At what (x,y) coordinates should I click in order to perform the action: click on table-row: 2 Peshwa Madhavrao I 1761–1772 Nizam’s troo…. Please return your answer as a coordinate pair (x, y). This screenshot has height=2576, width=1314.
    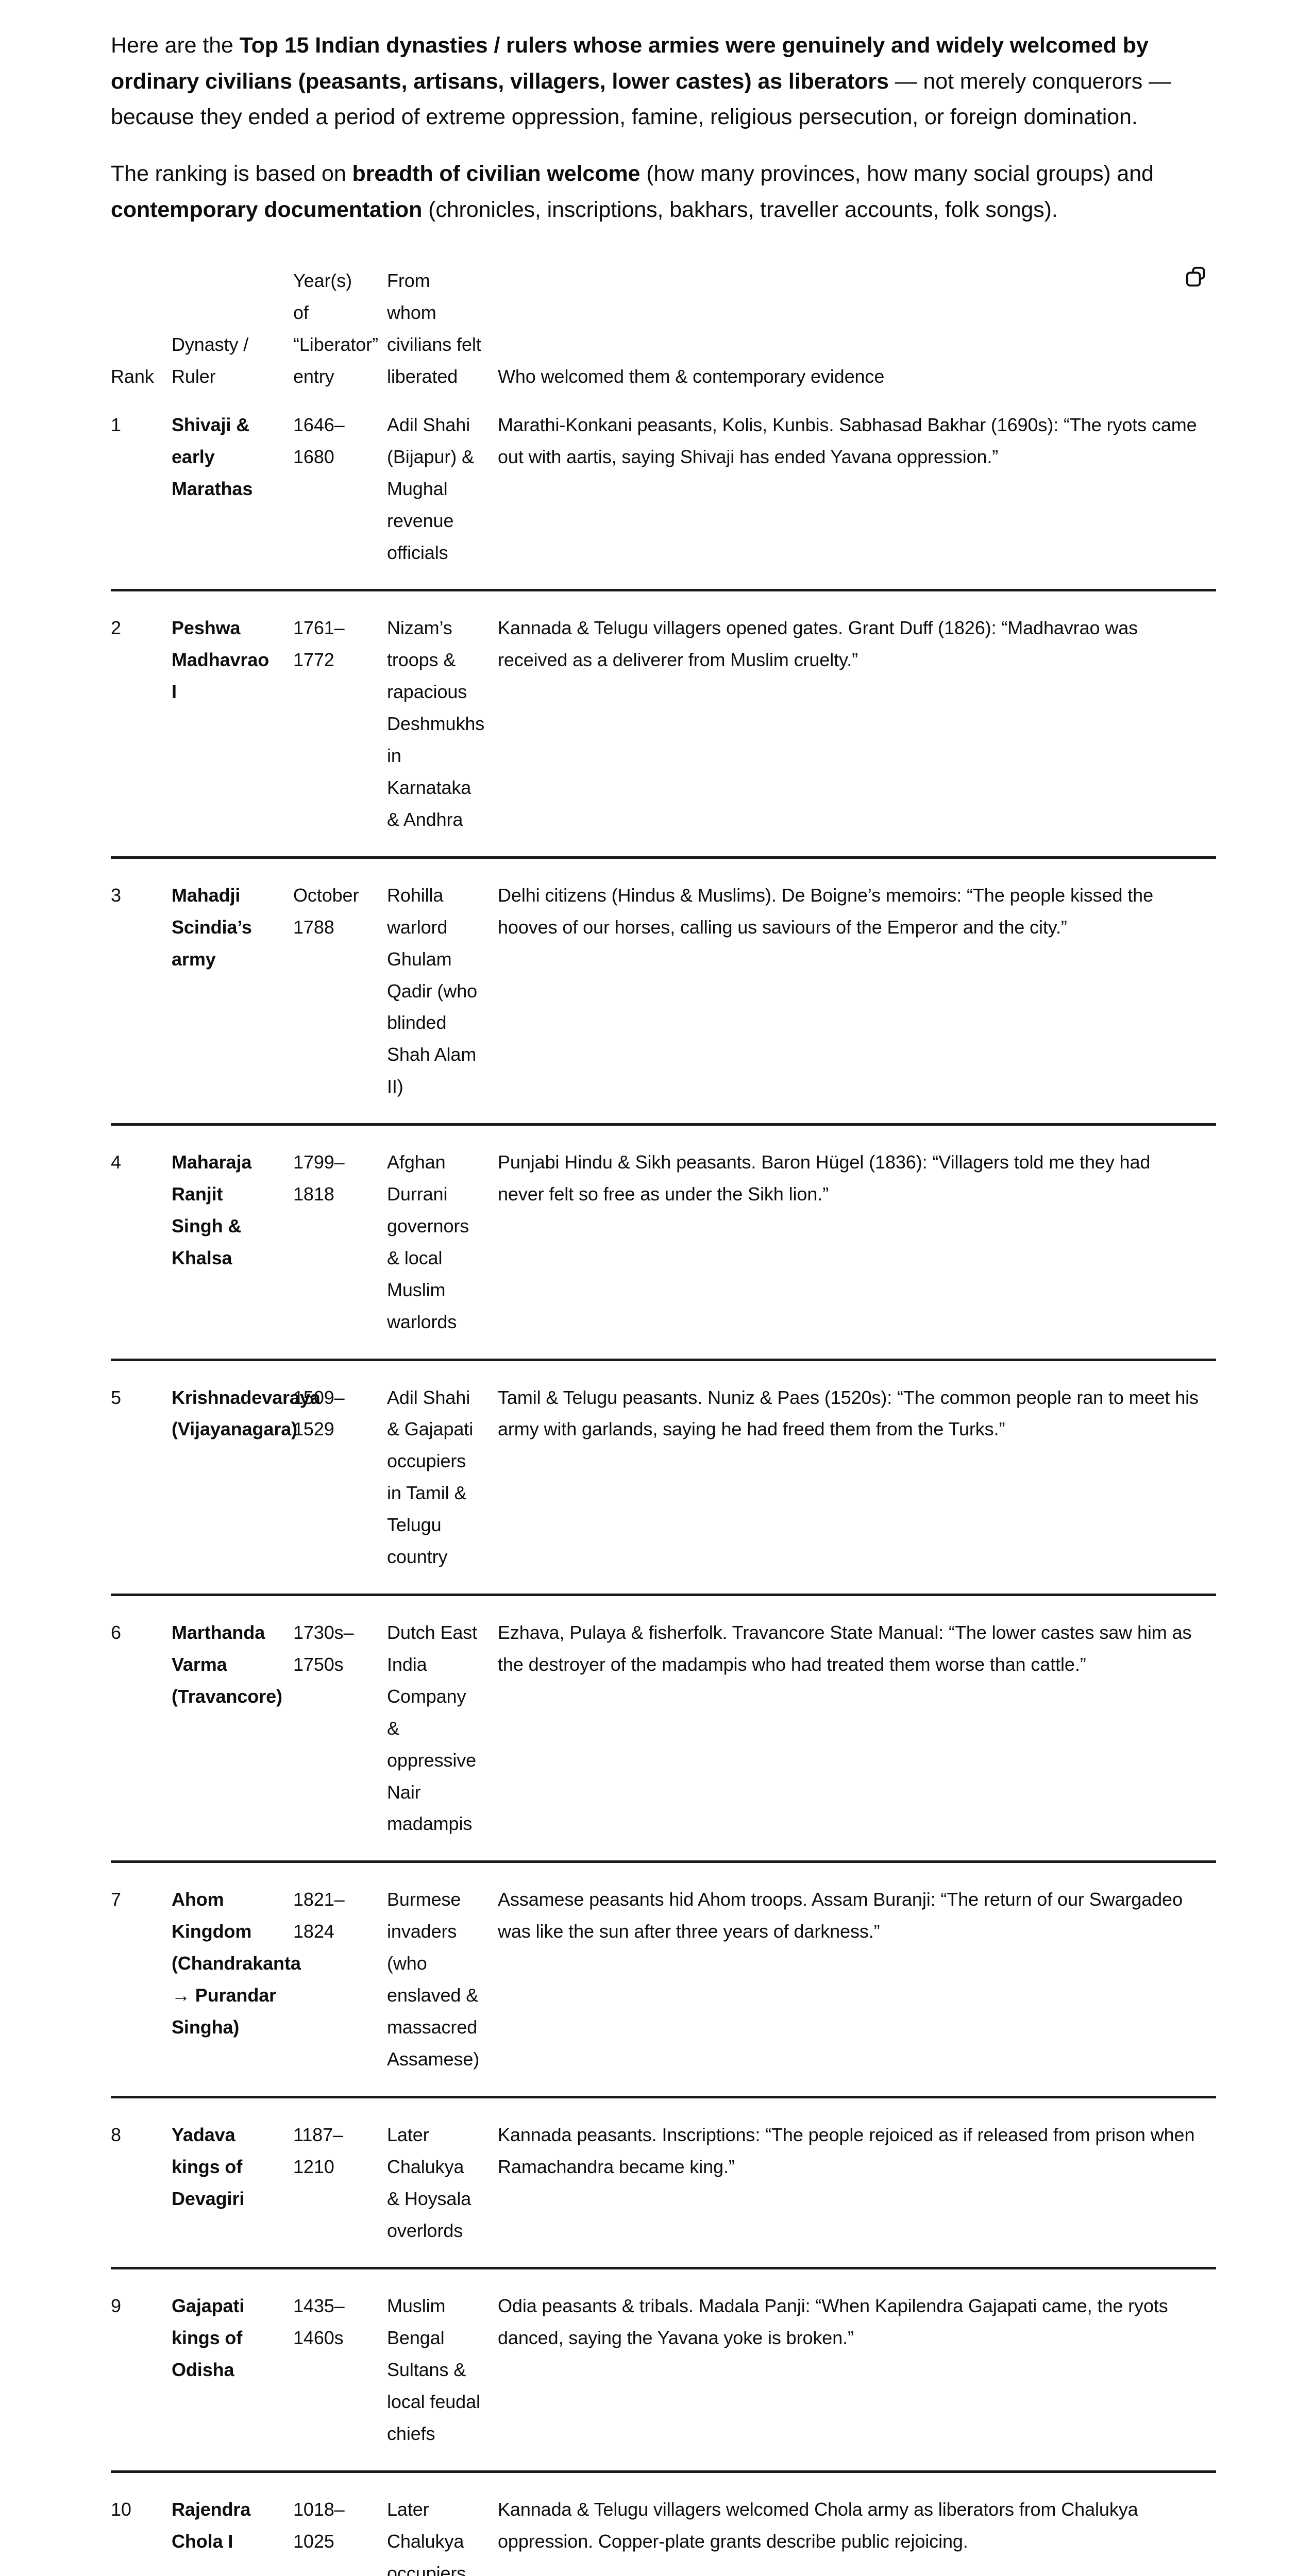
    Looking at the image, I should click on (663, 723).